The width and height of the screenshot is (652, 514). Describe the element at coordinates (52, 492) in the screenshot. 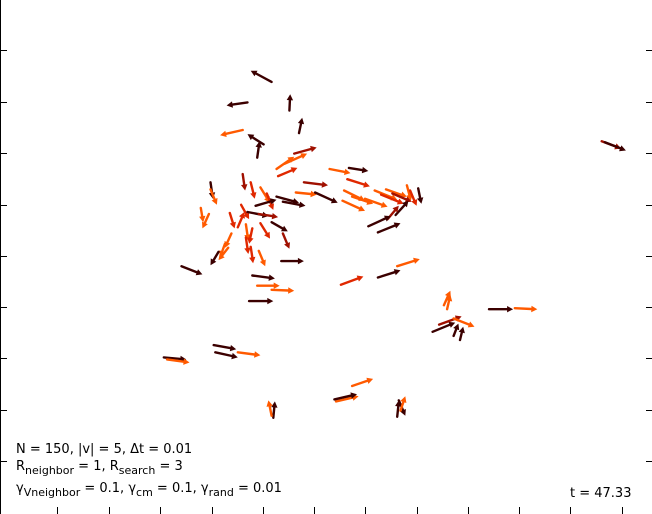

I see `gamma-vneighbor-subscript: Vneighbor` at that location.